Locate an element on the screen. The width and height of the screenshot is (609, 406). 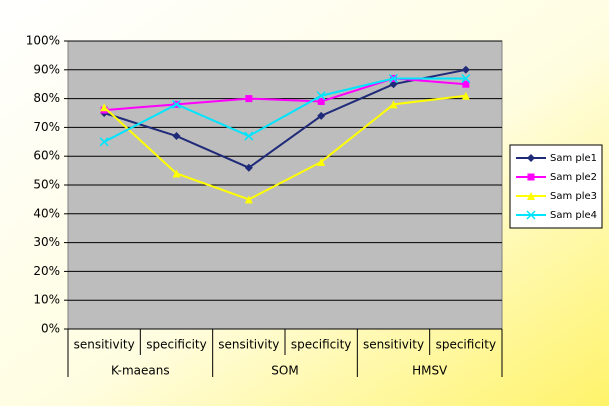
x-group-label: HMSV is located at coordinates (430, 371).